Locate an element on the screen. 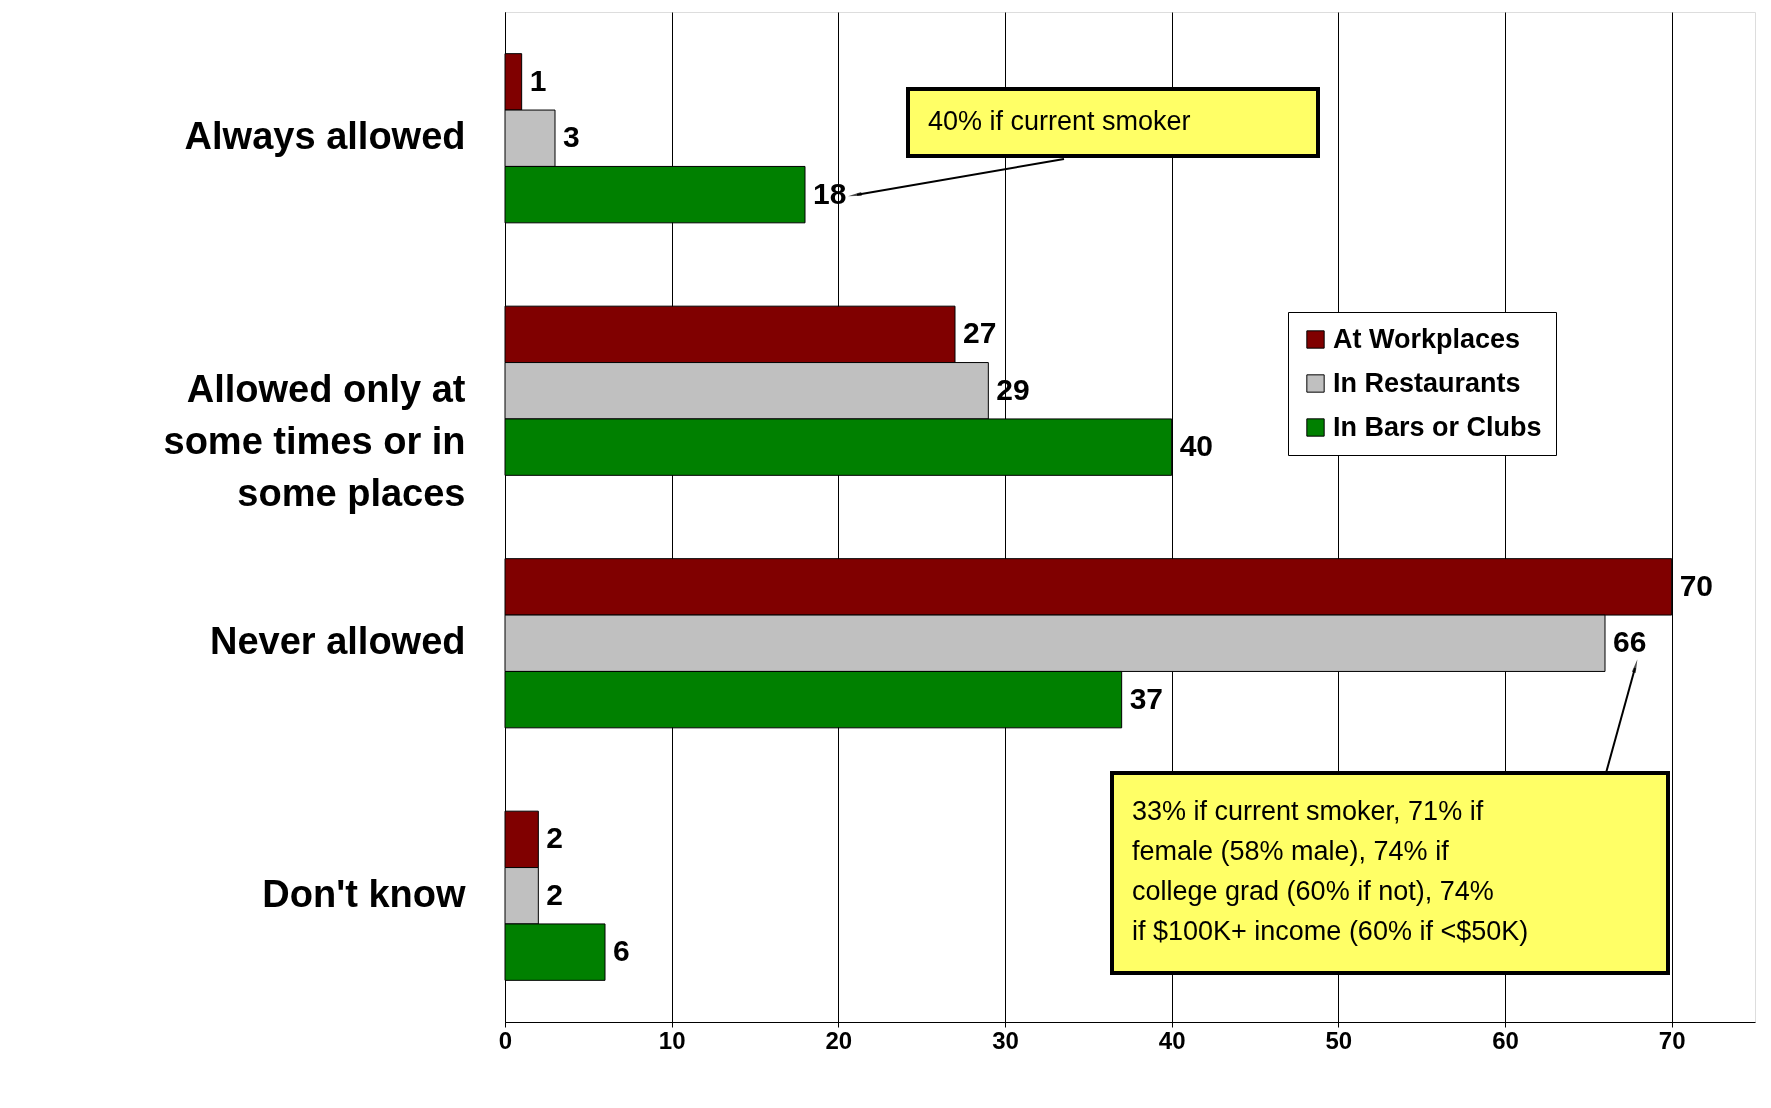 This screenshot has width=1771, height=1108. y-tick-label: Don't know is located at coordinates (364, 893).